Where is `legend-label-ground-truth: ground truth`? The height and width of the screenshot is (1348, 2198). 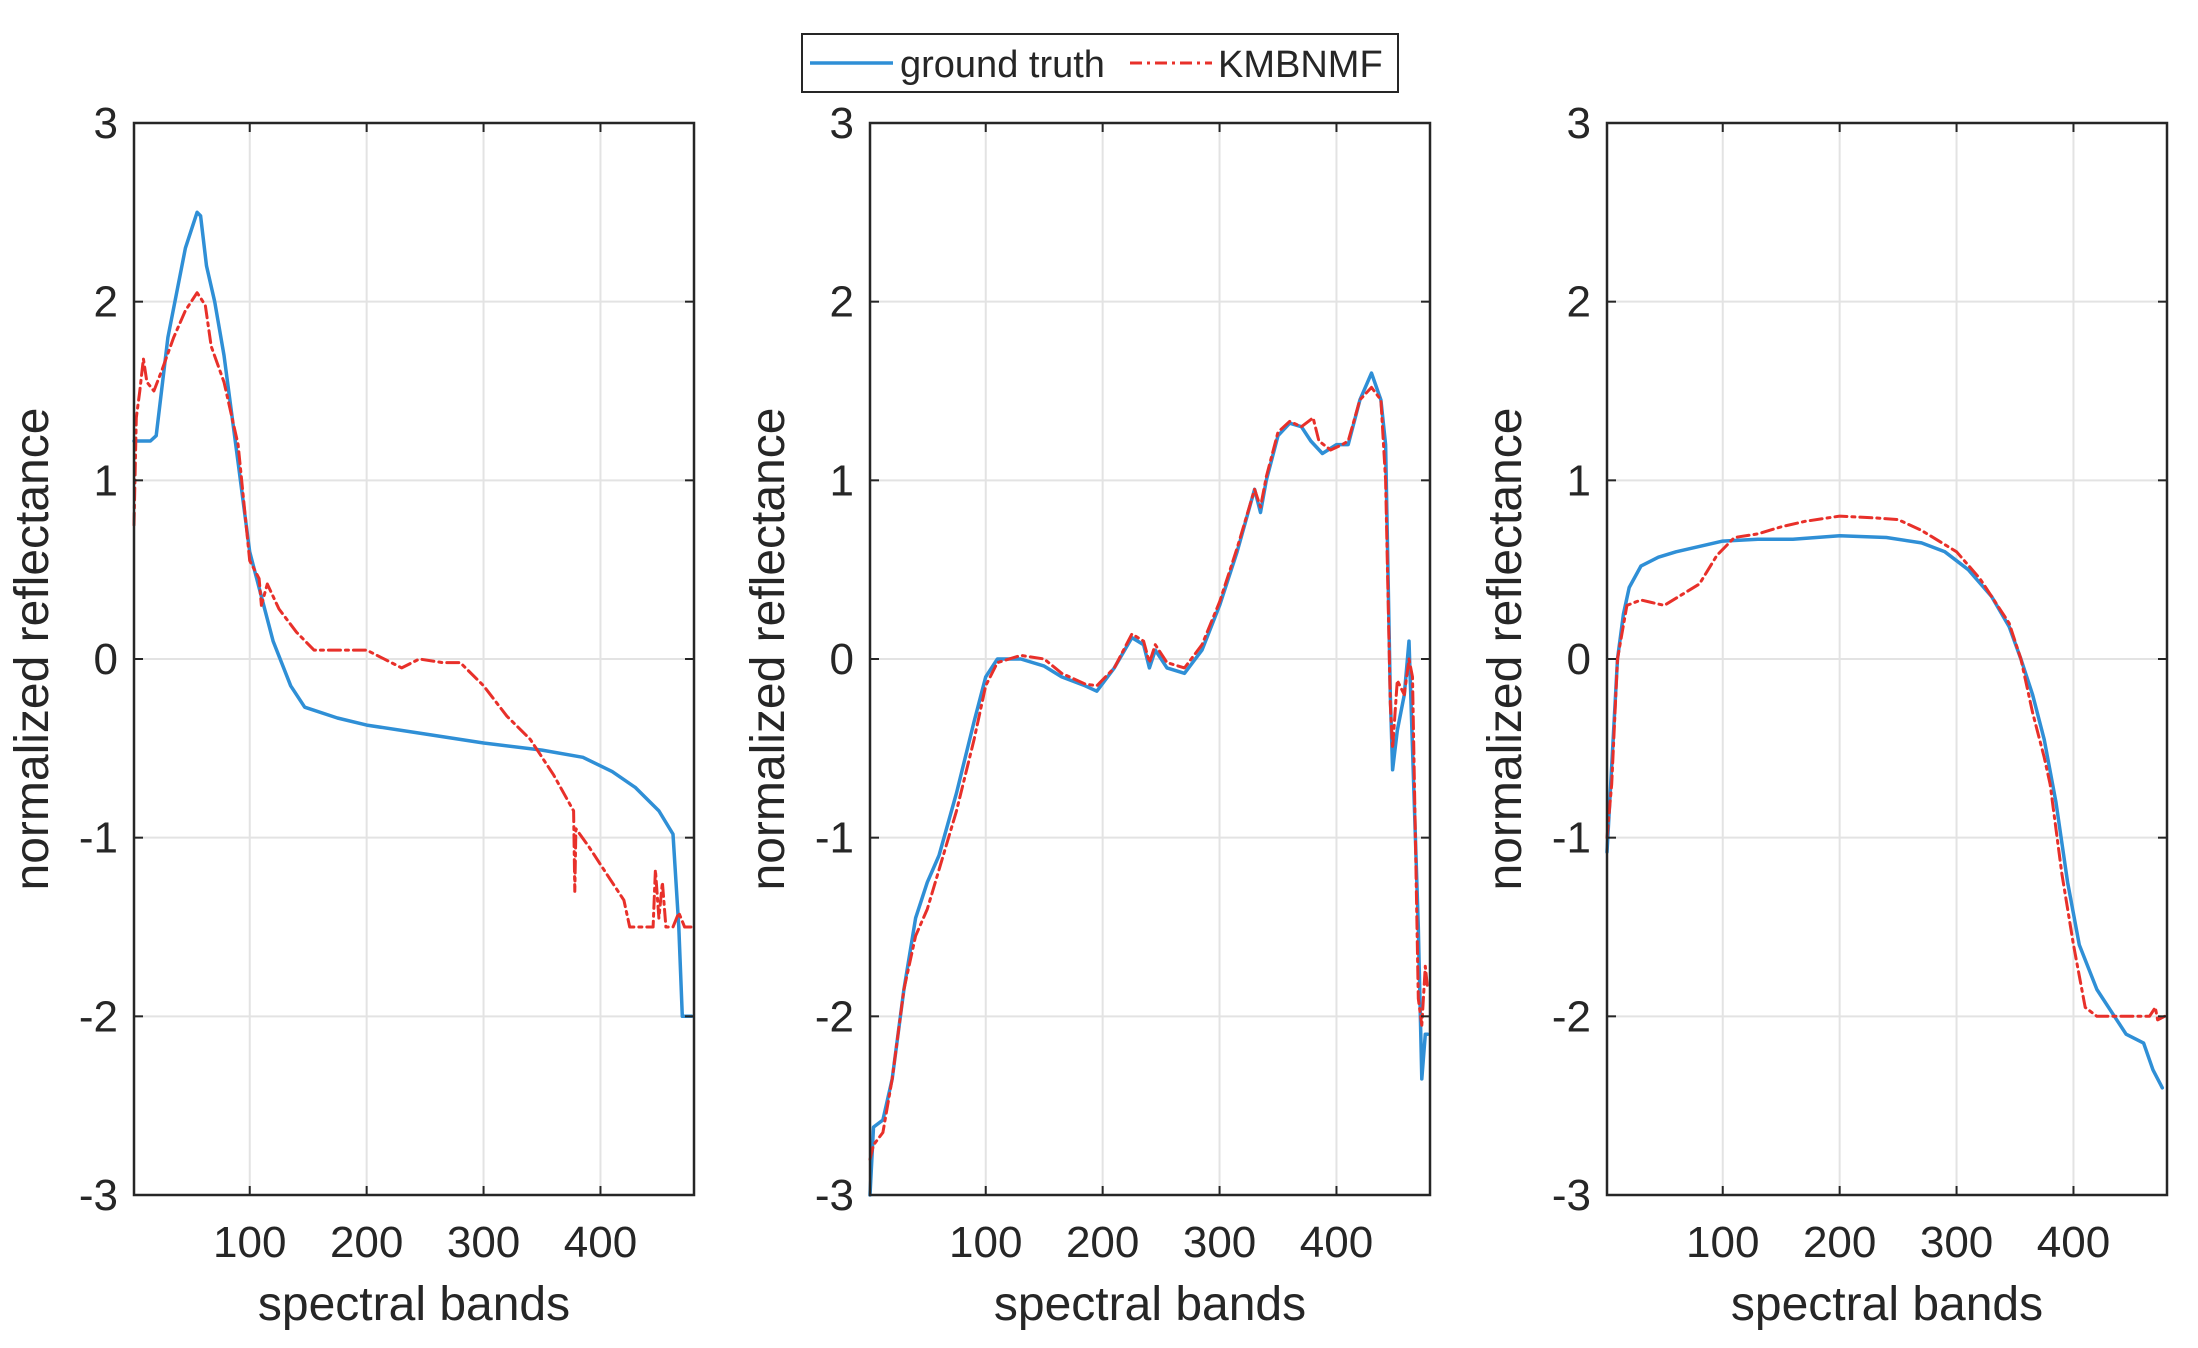 legend-label-ground-truth: ground truth is located at coordinates (1002, 65).